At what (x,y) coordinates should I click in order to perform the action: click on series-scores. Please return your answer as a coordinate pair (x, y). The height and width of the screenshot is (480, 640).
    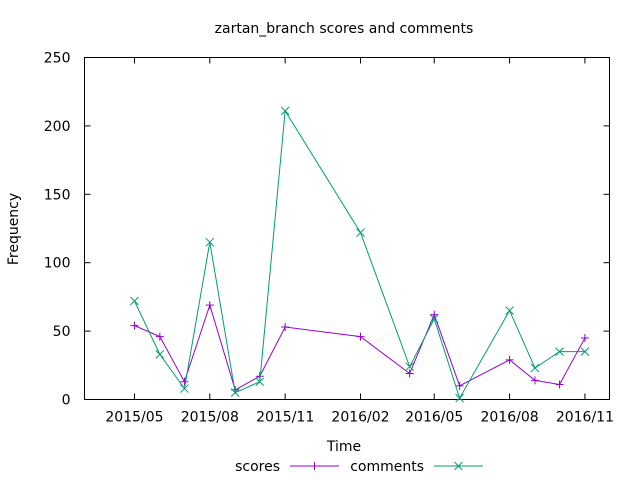
    Looking at the image, I should click on (359, 347).